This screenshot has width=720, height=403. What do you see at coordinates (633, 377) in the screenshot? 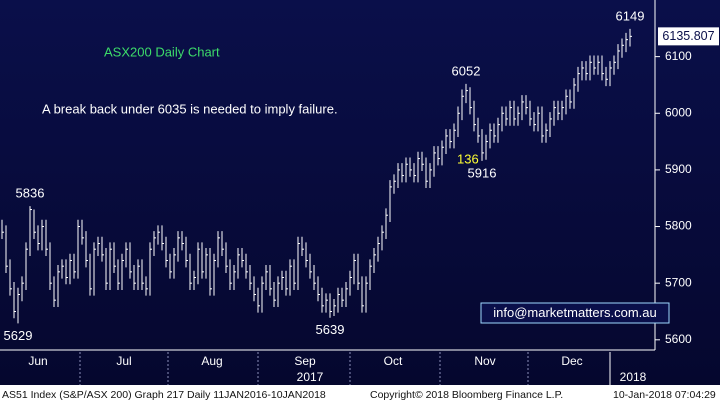
I see `year-label: 2018` at bounding box center [633, 377].